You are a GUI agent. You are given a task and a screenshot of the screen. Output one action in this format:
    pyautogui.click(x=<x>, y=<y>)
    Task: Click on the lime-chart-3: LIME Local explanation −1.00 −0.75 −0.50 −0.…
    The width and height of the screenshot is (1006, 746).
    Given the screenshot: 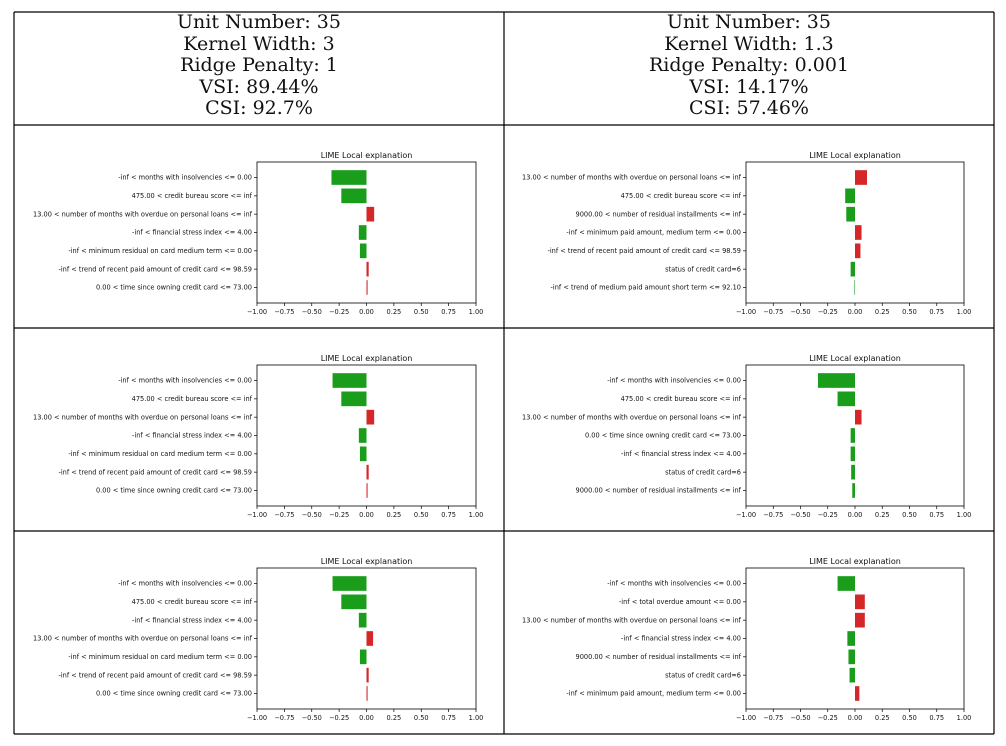 What is the action you would take?
    pyautogui.click(x=258, y=436)
    